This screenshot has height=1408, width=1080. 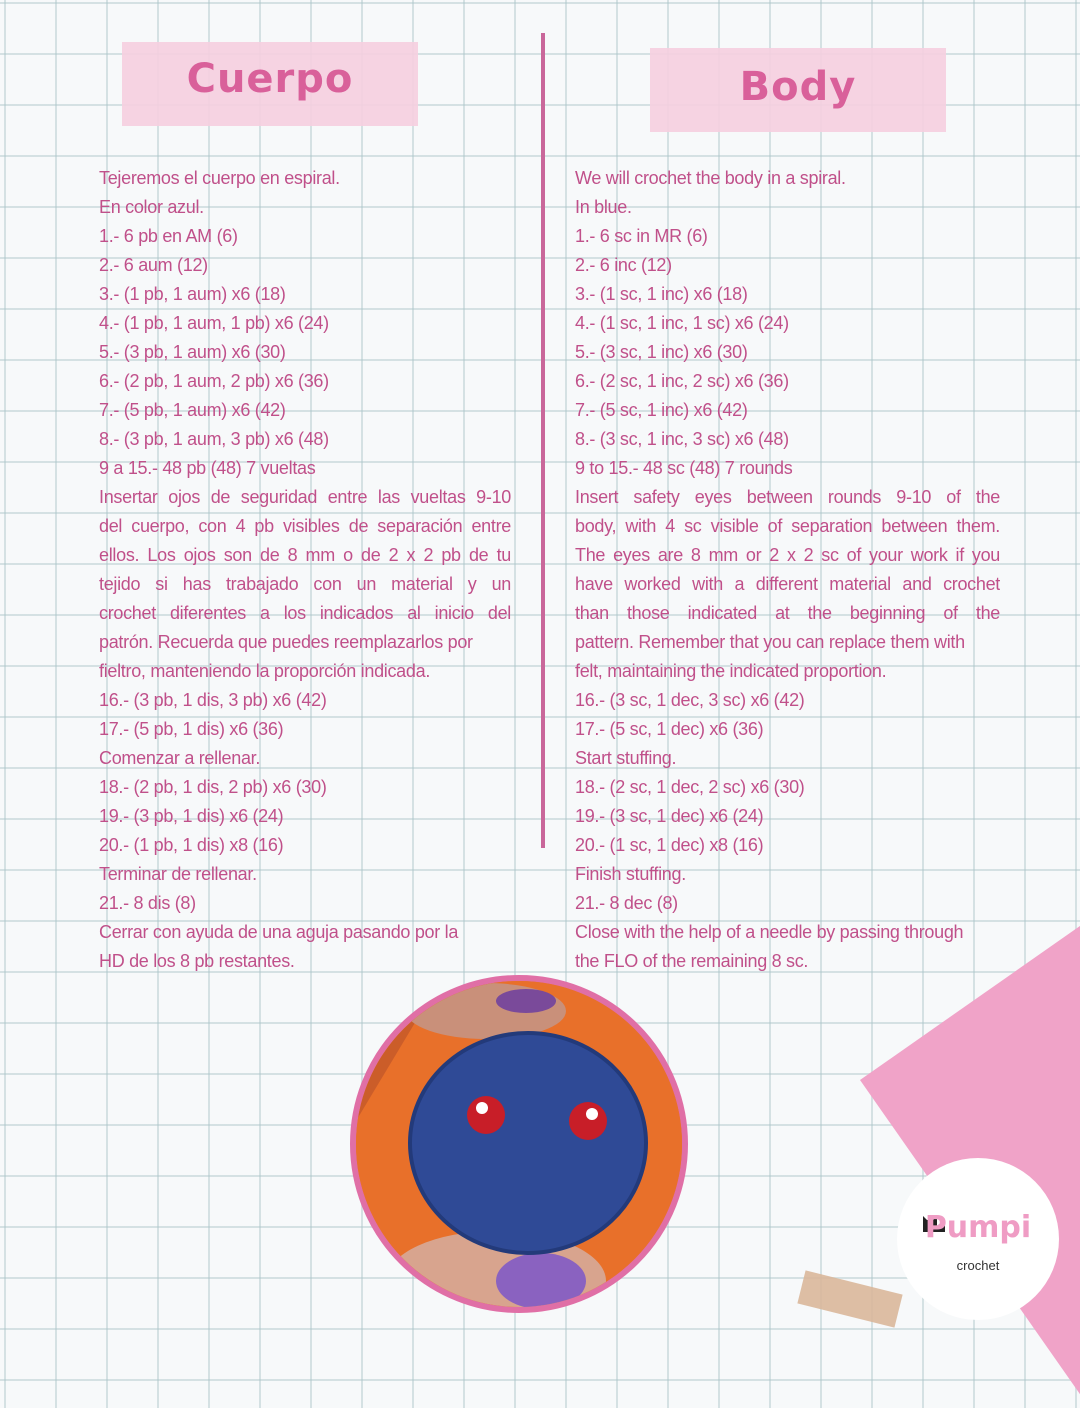 I want to click on instruction-line: 4.- (1 sc, 1 inc, 1 sc) x6 (24), so click(x=682, y=323).